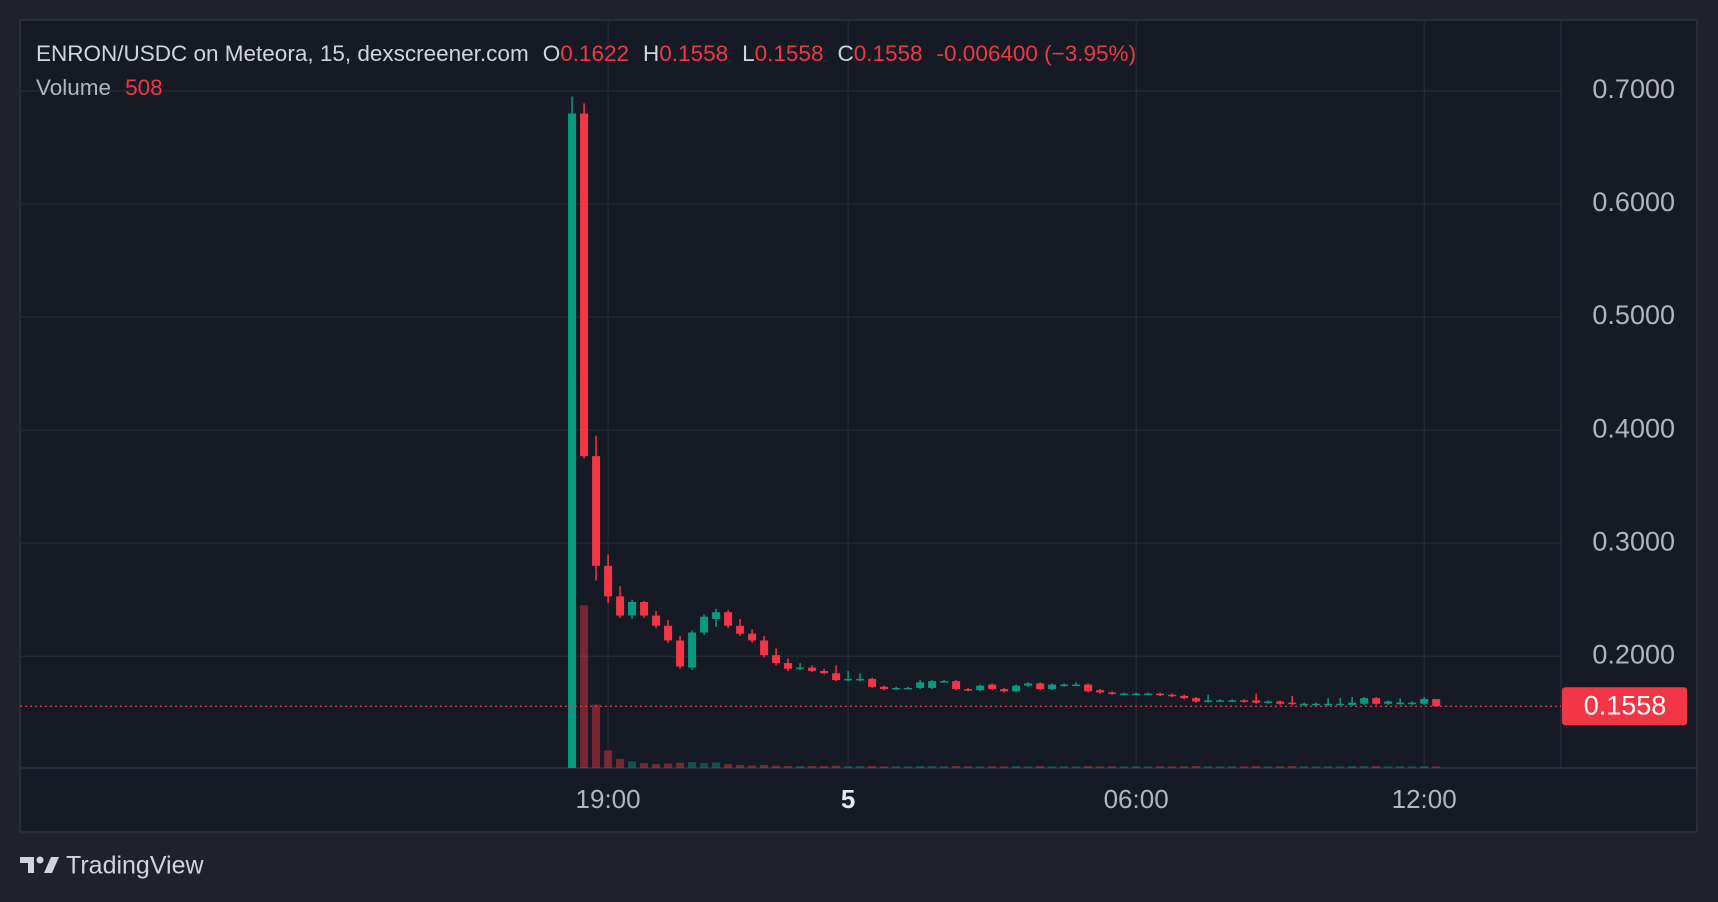 The image size is (1718, 902). What do you see at coordinates (594, 53) in the screenshot?
I see `ohlc-value: 0.1622` at bounding box center [594, 53].